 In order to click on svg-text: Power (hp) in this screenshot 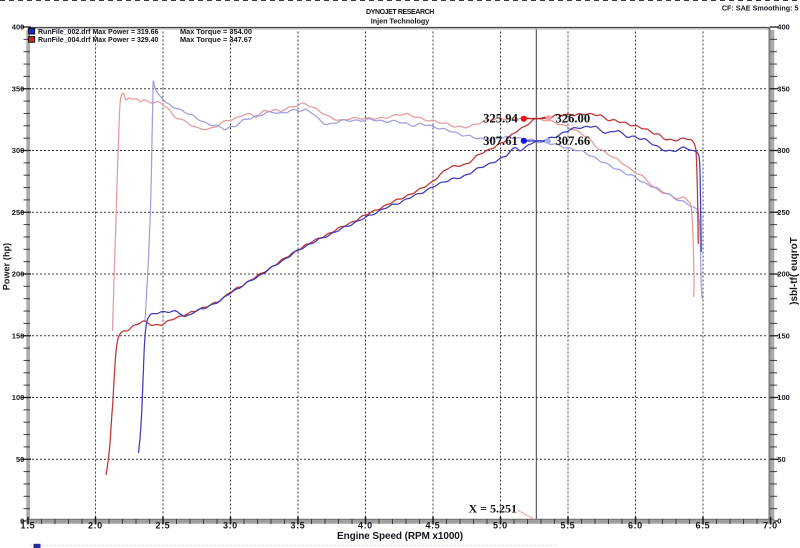, I will do `click(7, 267)`.